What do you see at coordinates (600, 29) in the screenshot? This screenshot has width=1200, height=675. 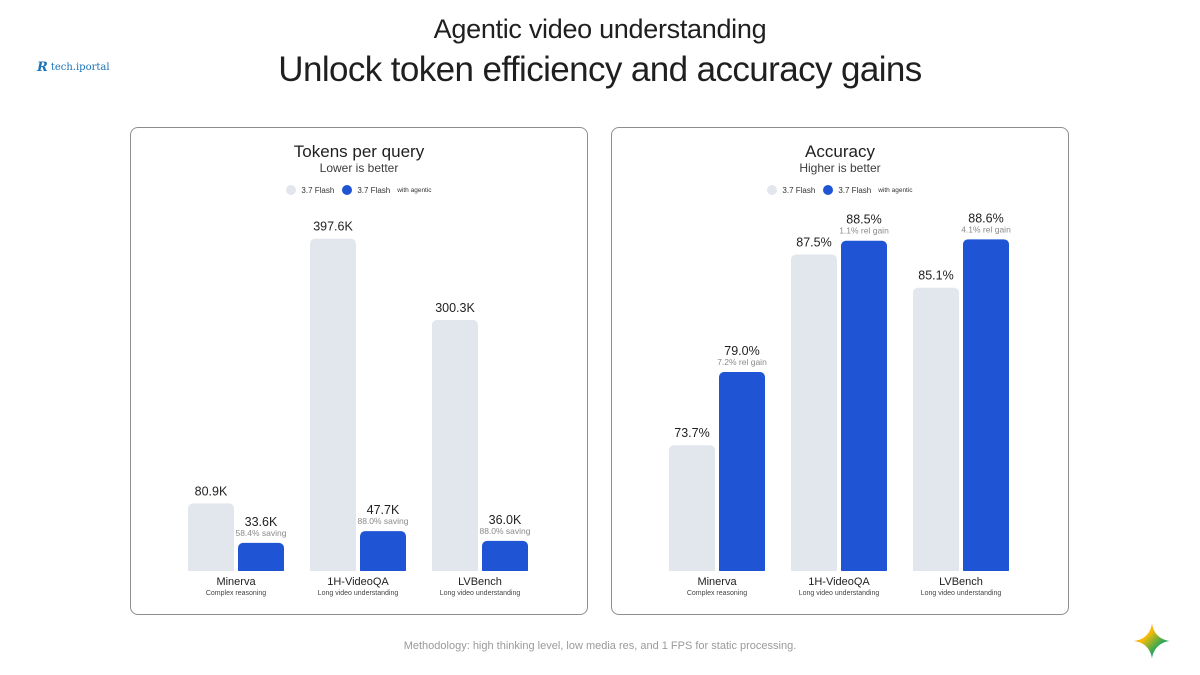 I see `slide-subtitle: Agentic video understanding` at bounding box center [600, 29].